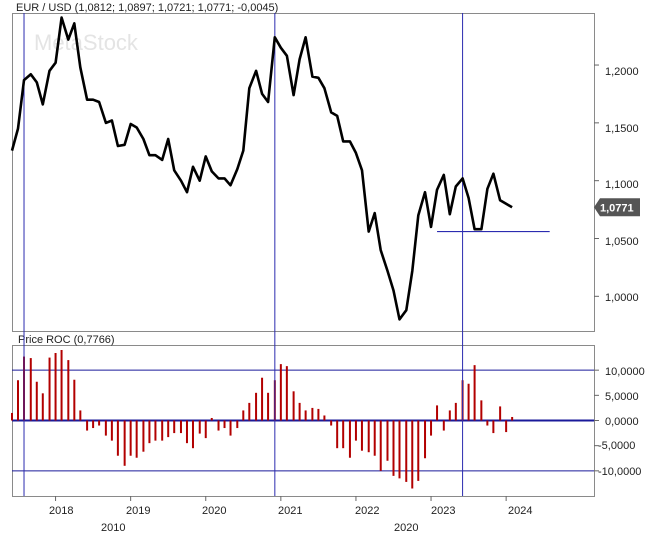  Describe the element at coordinates (622, 72) in the screenshot. I see `price-y-tick: 1,2000` at that location.